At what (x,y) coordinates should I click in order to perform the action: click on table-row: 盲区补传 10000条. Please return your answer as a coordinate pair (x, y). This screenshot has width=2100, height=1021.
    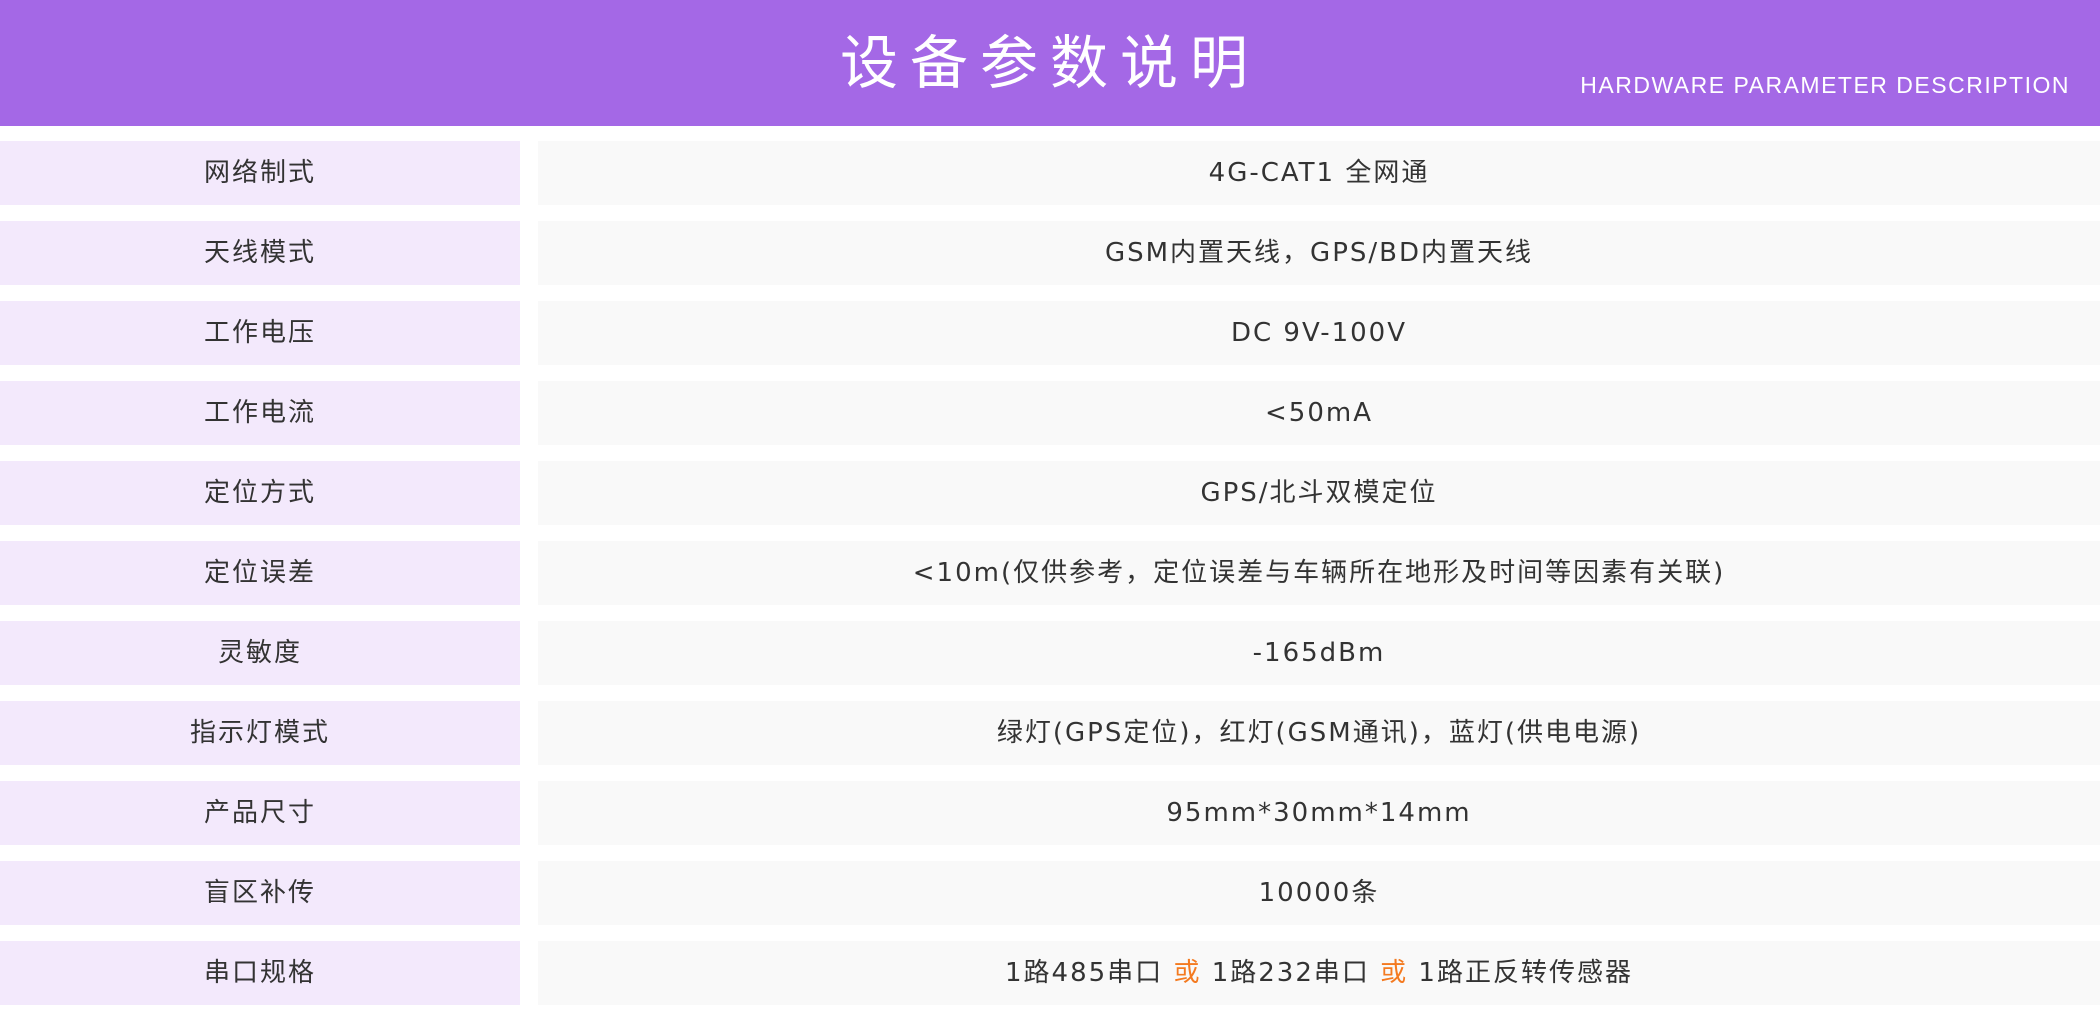
    Looking at the image, I should click on (1050, 893).